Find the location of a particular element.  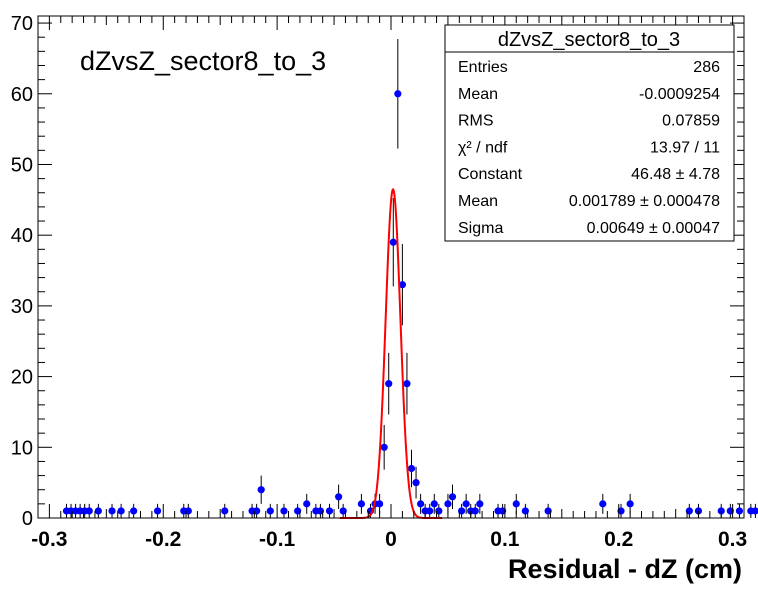

x-tick-label: 0.3 is located at coordinates (732, 539).